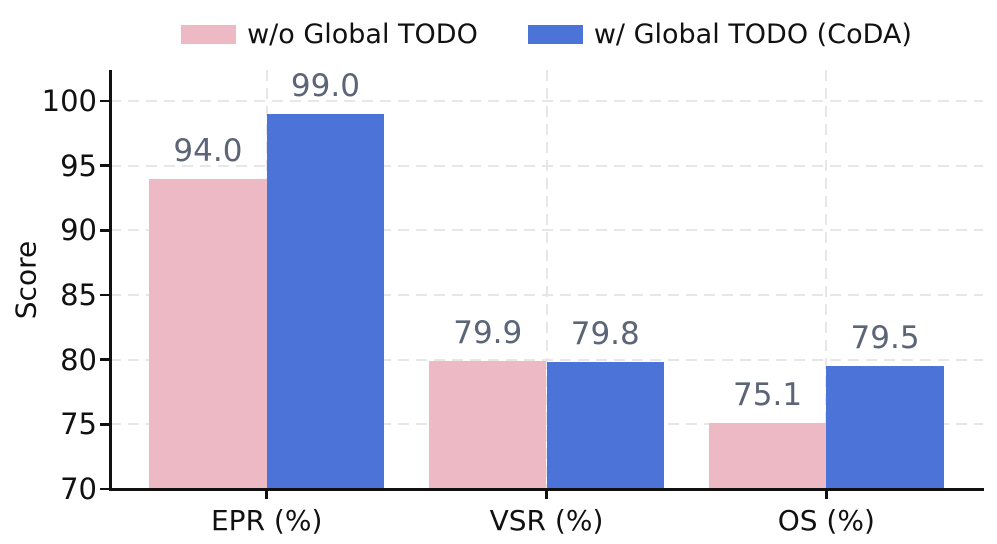  Describe the element at coordinates (266, 494) in the screenshot. I see `x-tick-mark-epr` at that location.